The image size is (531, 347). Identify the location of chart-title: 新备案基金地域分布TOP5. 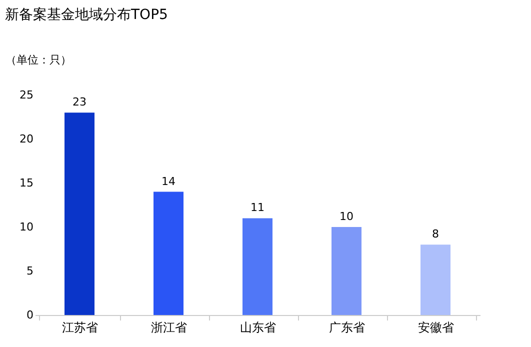
(86, 14).